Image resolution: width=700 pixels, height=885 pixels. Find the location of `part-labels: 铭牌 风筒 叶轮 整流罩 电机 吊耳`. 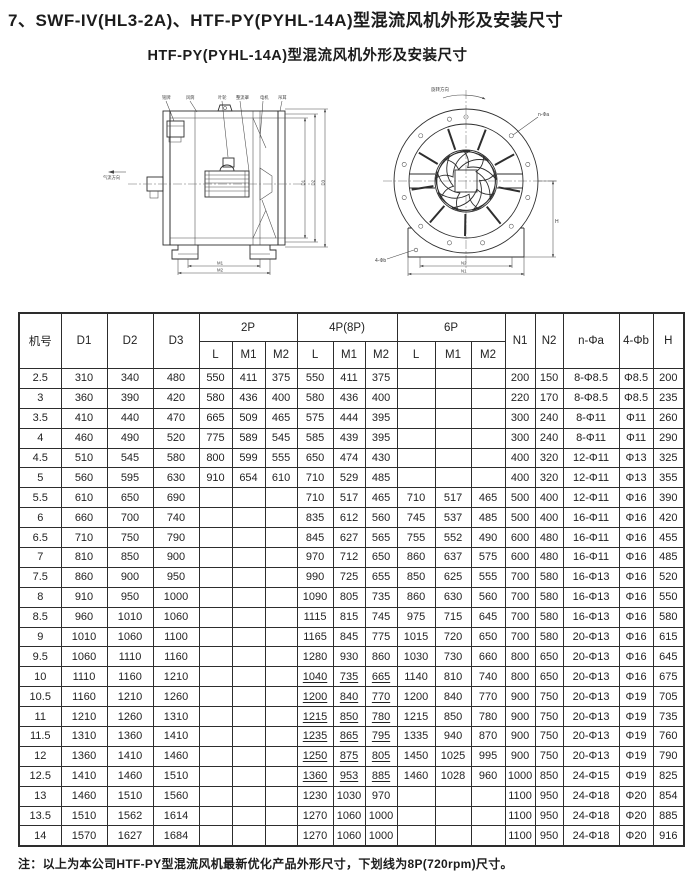

part-labels: 铭牌 风筒 叶轮 整流罩 电机 吊耳 is located at coordinates (224, 133).